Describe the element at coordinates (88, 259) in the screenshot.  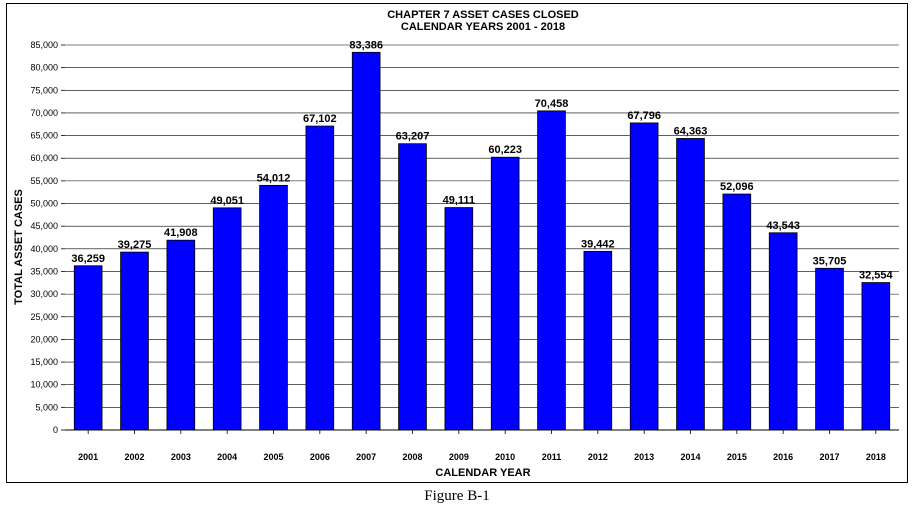
I see `data-label-2001: 36,259` at that location.